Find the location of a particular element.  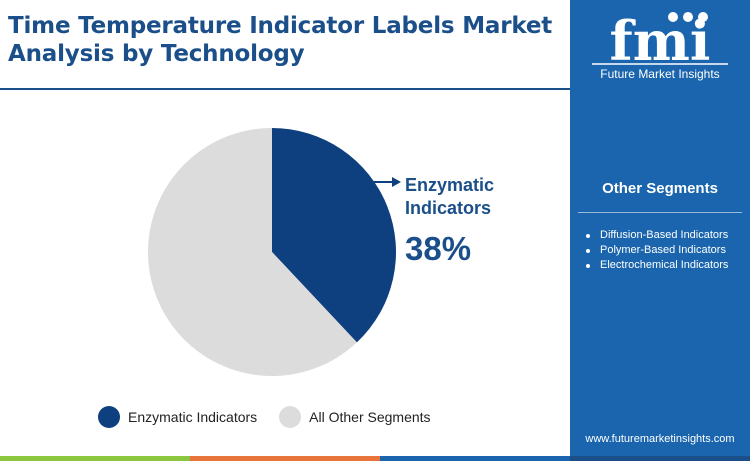

svg-text: fmi is located at coordinates (660, 41).